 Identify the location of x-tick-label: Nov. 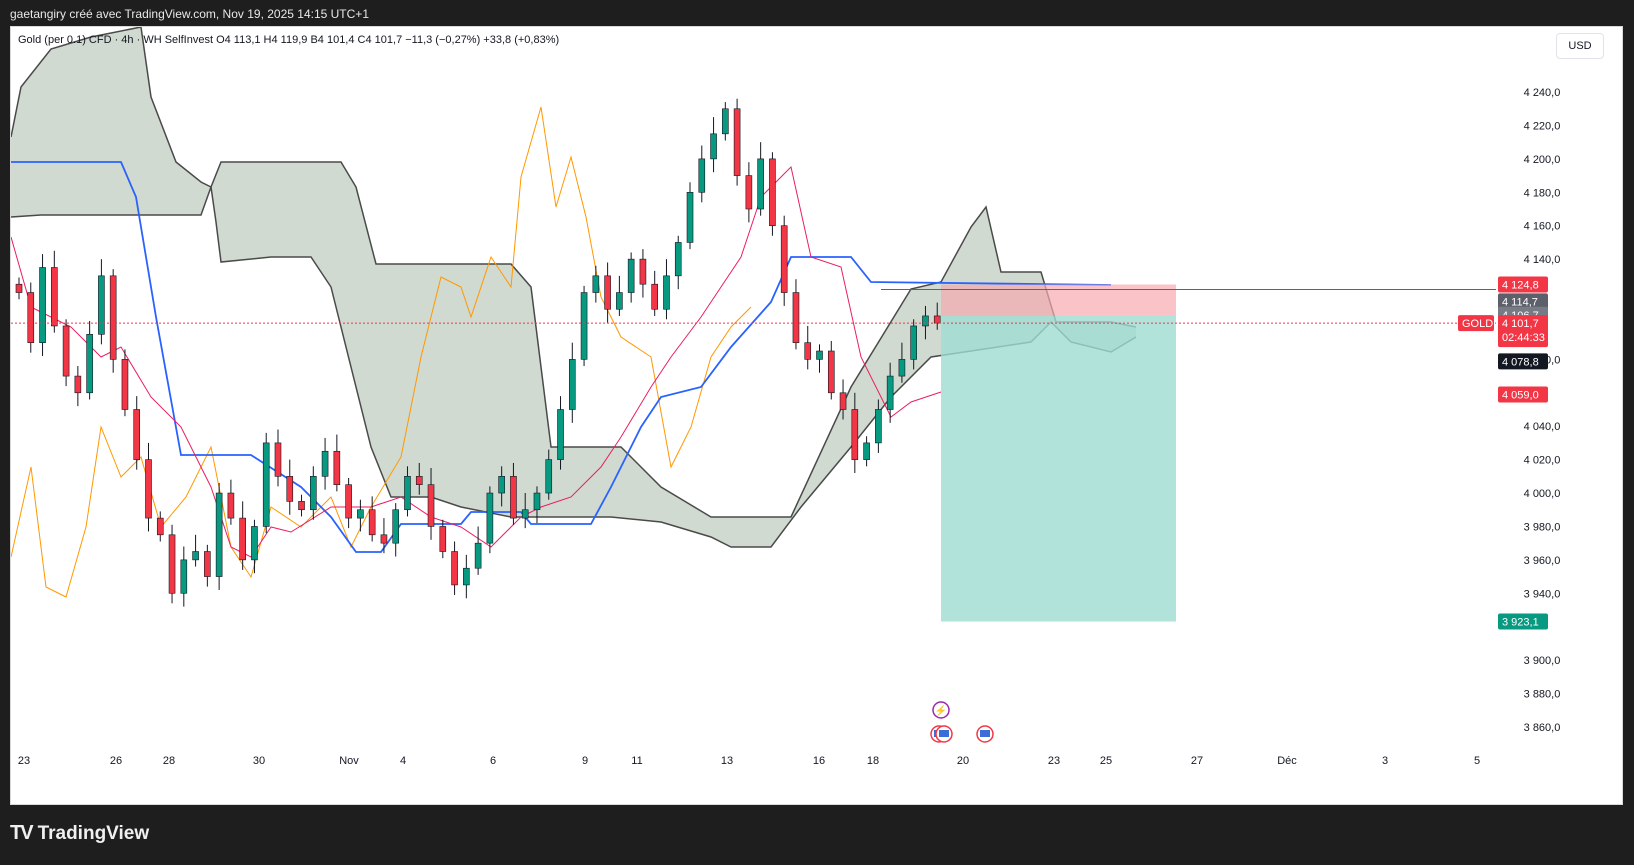
(349, 761).